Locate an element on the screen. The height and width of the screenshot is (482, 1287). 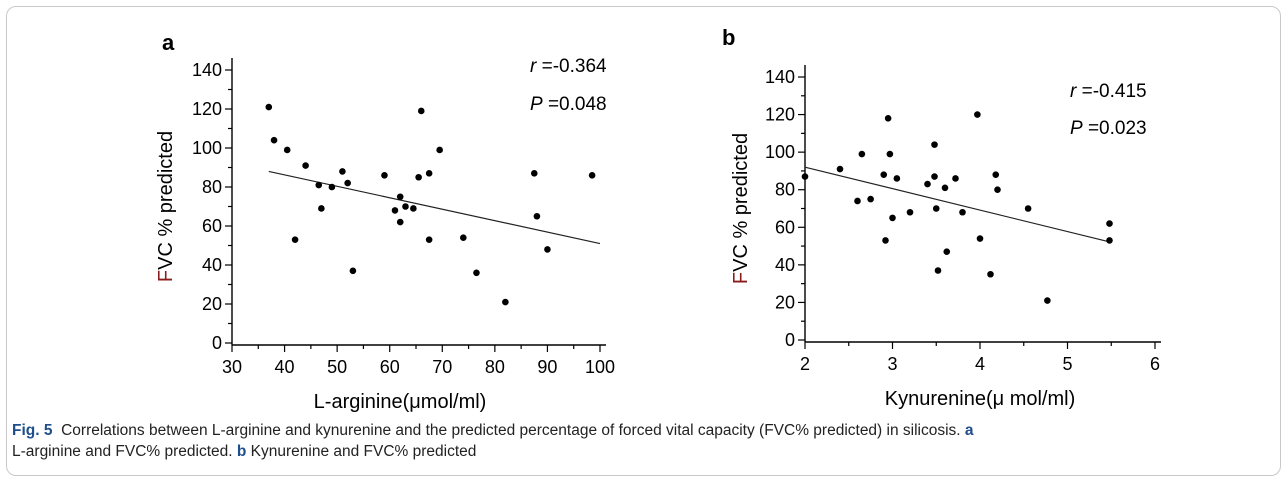
y-tick-label-b: 0 is located at coordinates (790, 340).